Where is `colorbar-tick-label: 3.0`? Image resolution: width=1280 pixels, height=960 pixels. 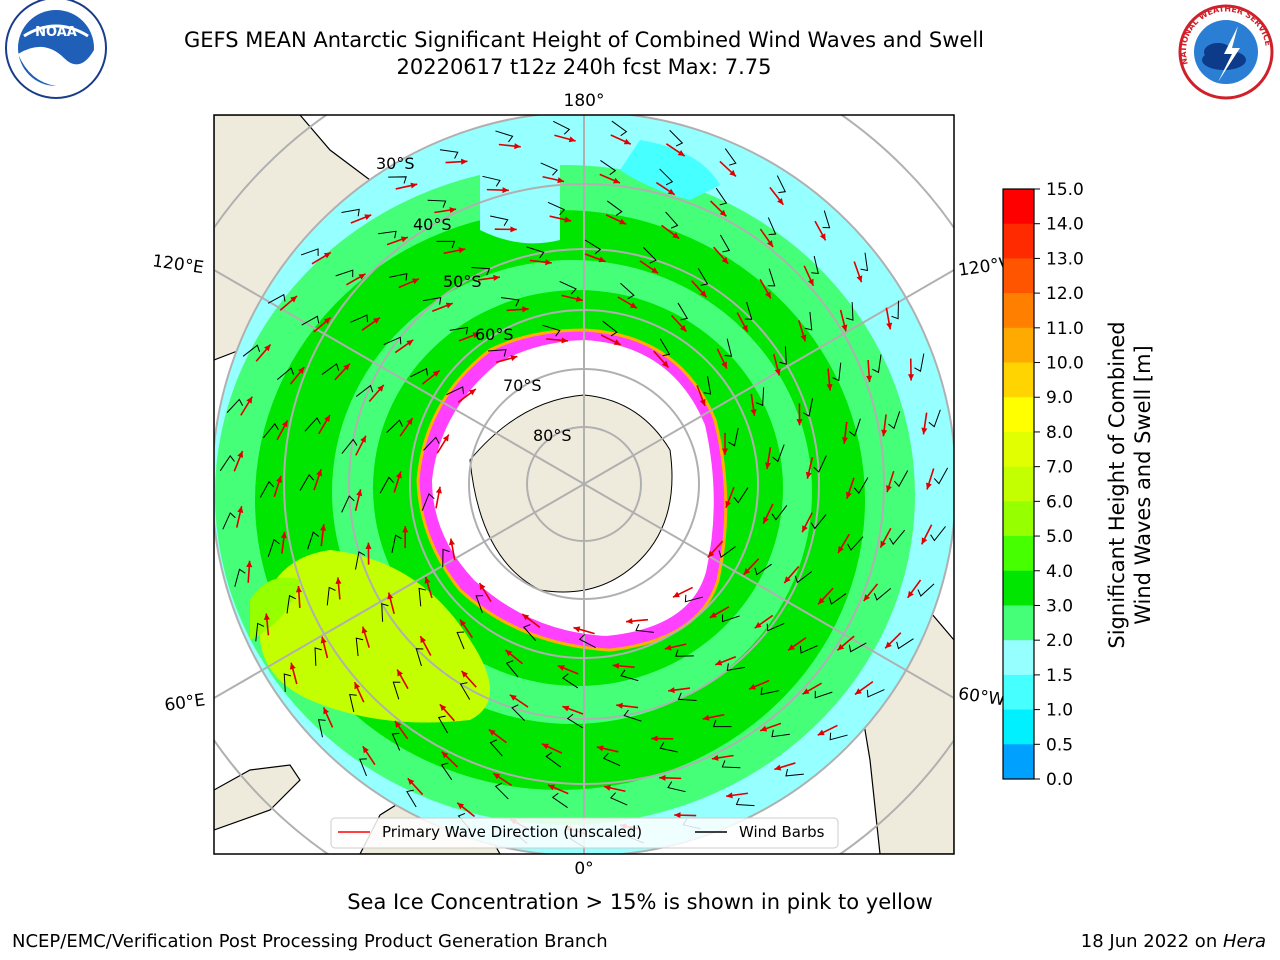 colorbar-tick-label: 3.0 is located at coordinates (1059, 606).